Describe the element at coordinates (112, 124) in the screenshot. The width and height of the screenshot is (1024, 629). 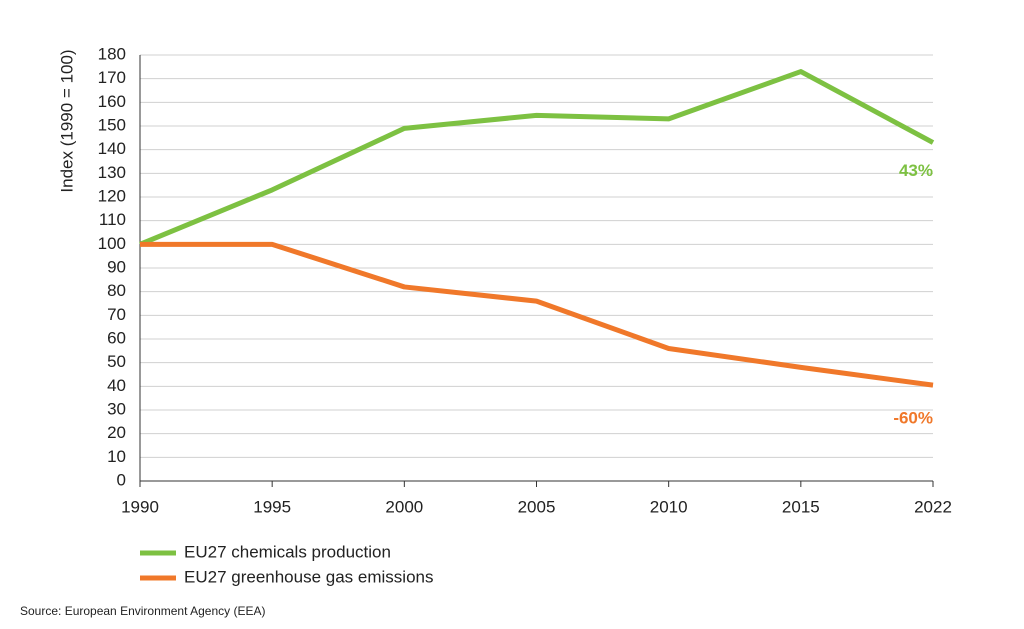
I see `y-tick-label: 150` at that location.